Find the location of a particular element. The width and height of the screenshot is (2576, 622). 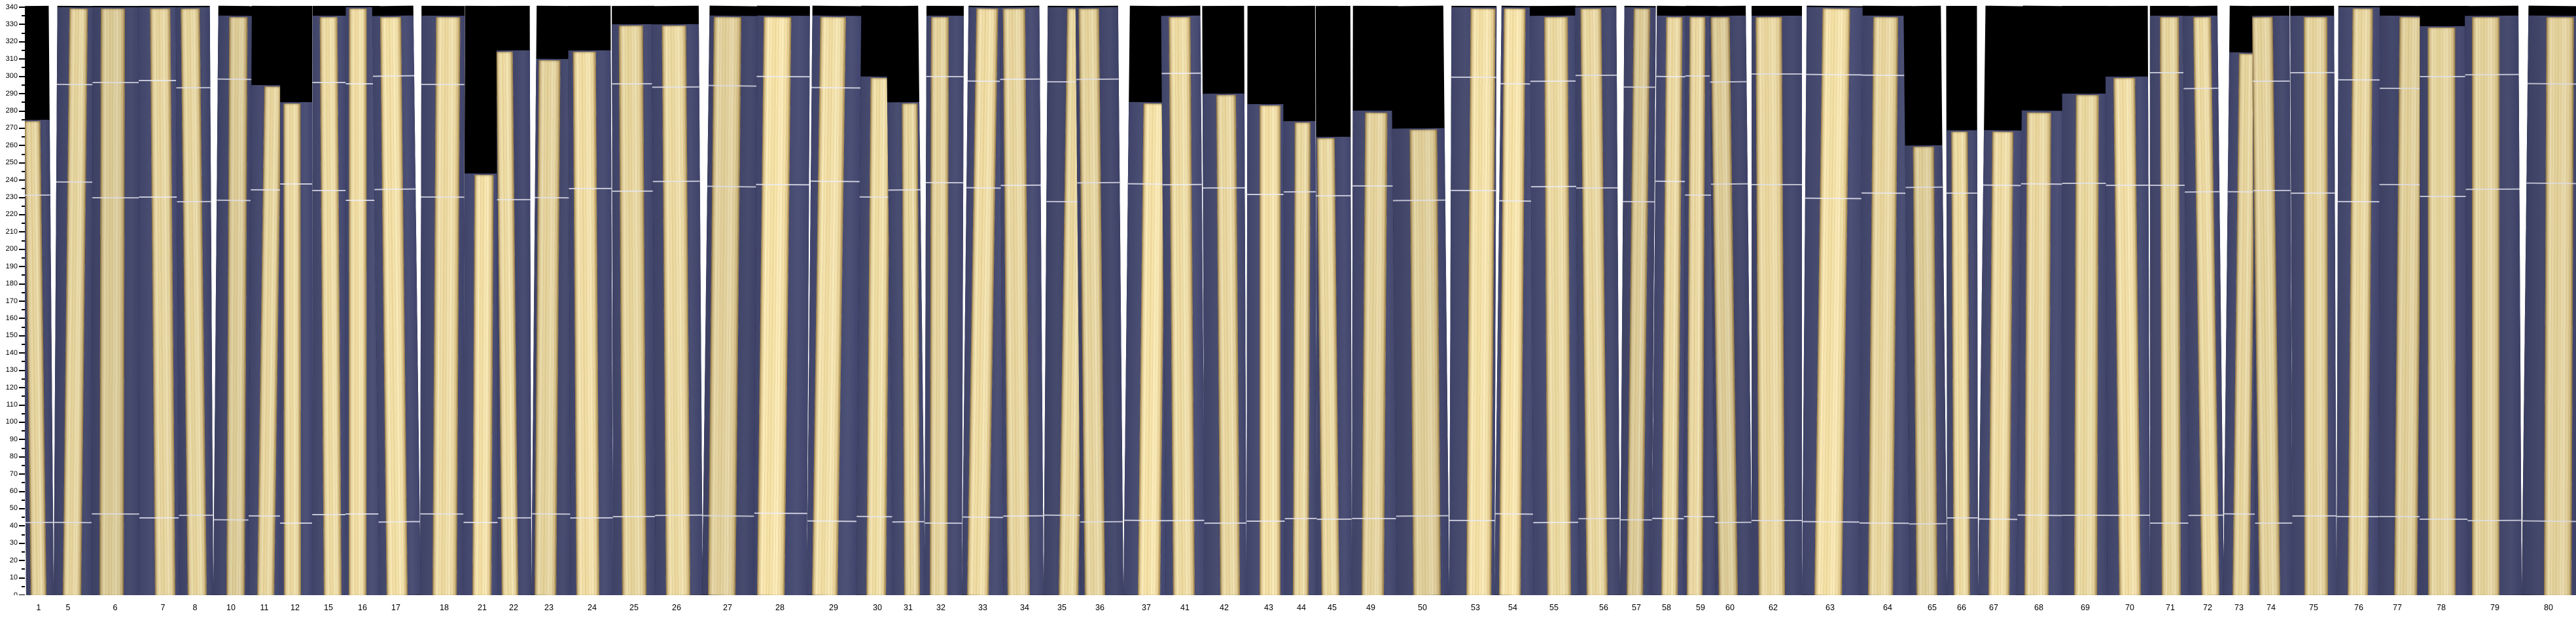

x-sample-label: 27 is located at coordinates (727, 607).